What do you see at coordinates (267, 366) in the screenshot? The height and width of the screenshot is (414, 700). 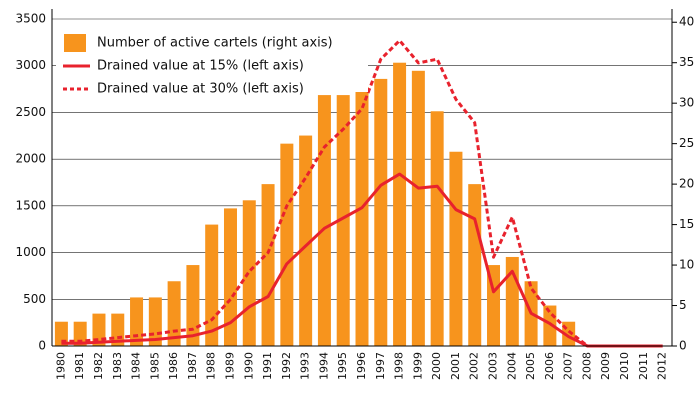 I see `x-tick-label: 1991` at bounding box center [267, 366].